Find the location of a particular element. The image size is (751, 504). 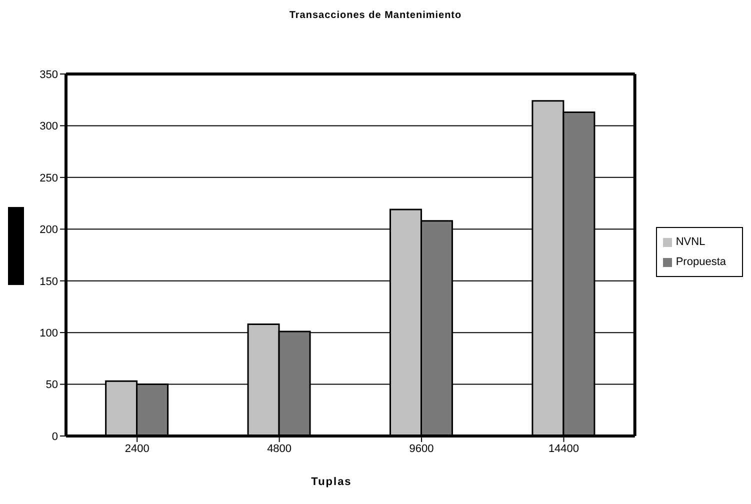

y-tick-label: 250 is located at coordinates (49, 178).